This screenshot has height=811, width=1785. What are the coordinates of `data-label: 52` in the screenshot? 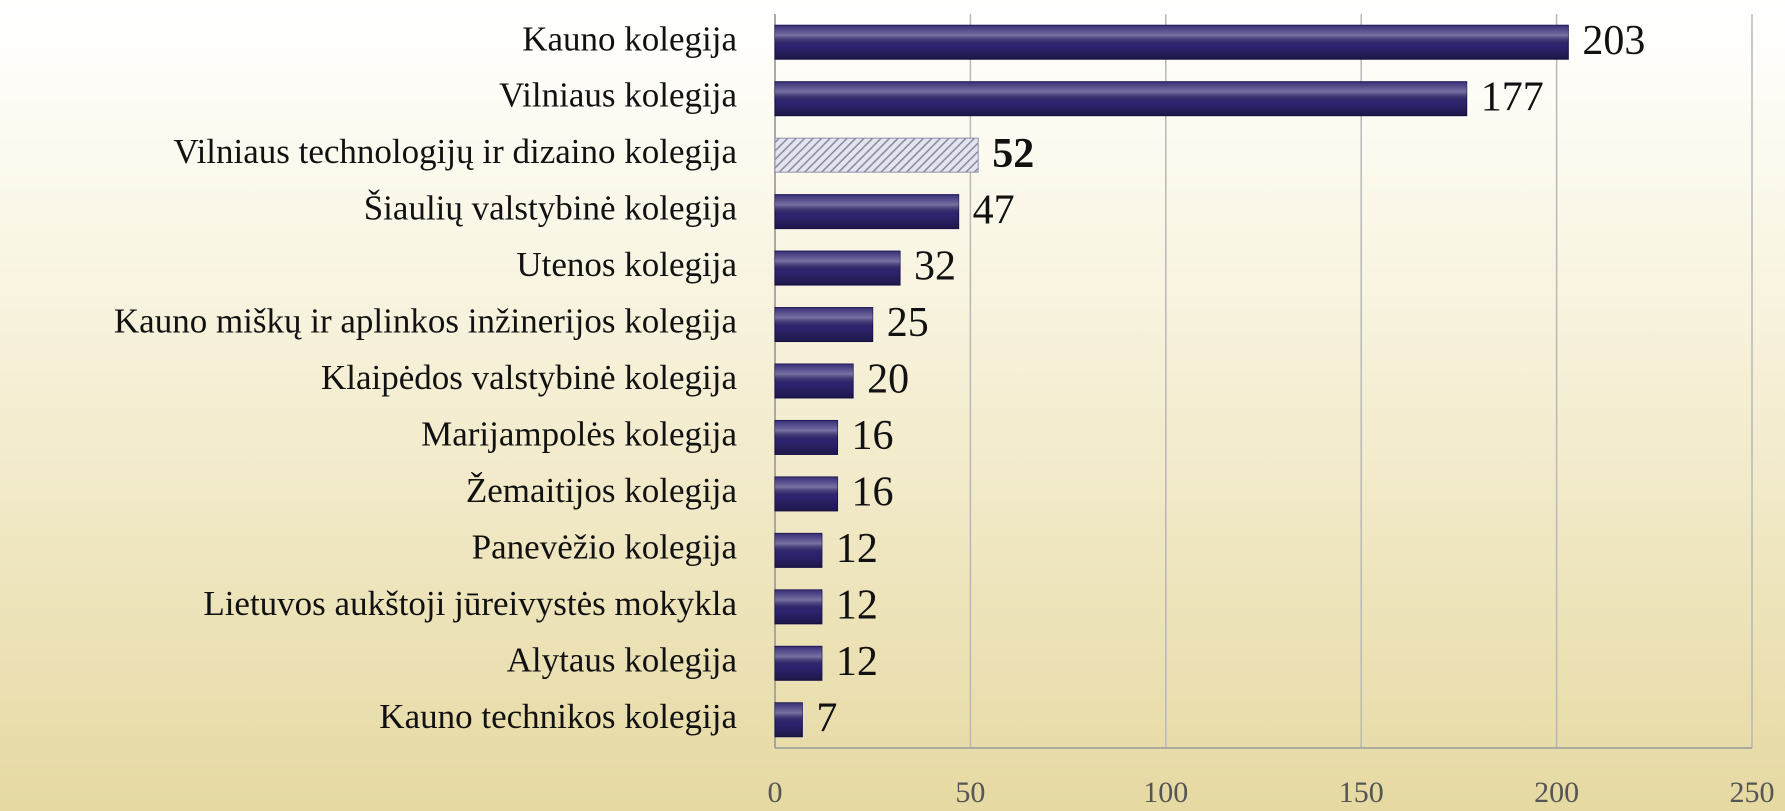 It's located at (1013, 154).